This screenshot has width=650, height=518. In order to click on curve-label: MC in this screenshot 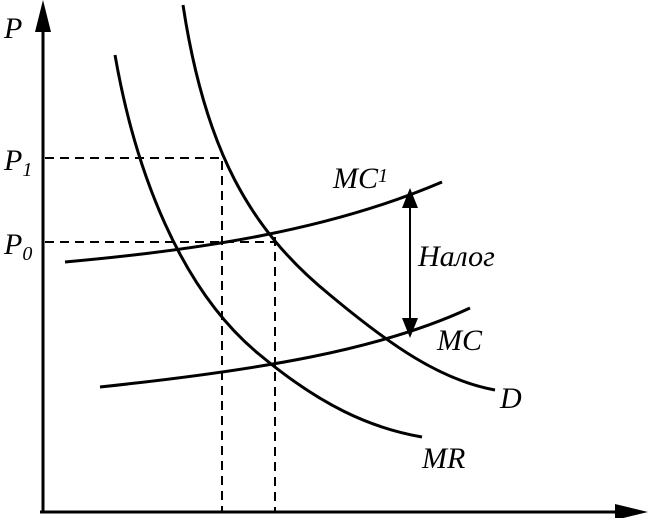, I will do `click(459, 340)`.